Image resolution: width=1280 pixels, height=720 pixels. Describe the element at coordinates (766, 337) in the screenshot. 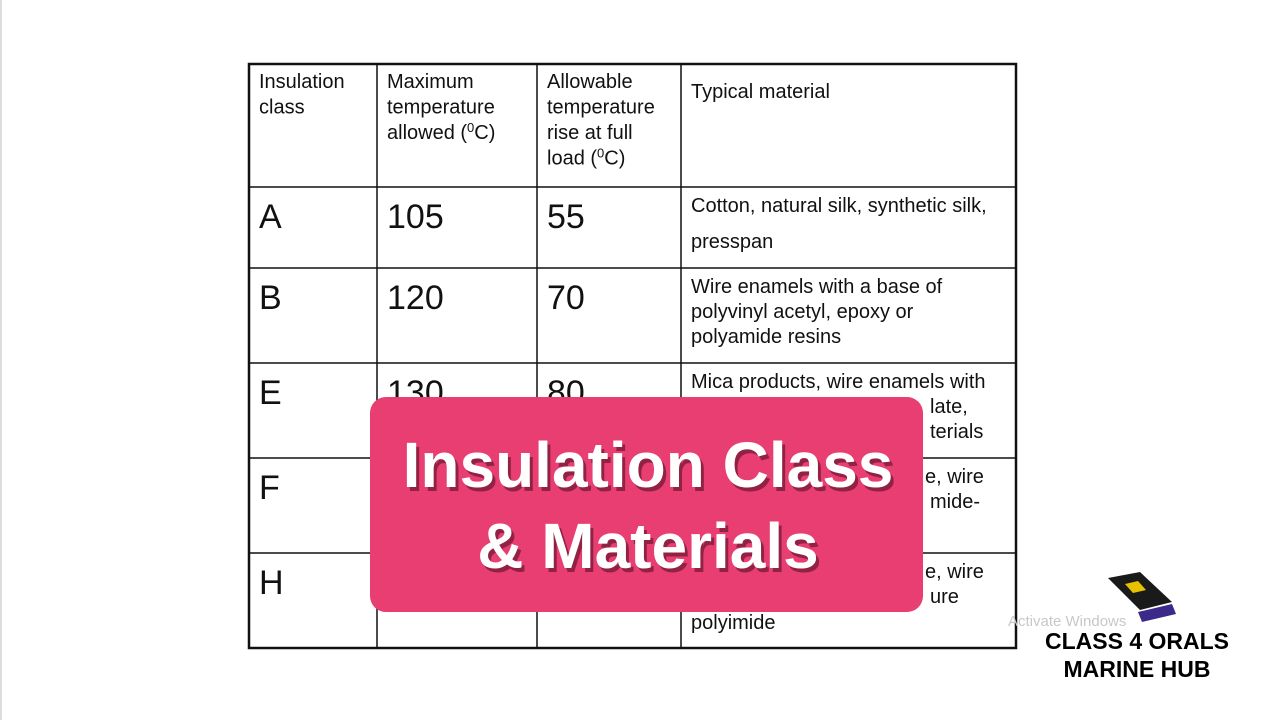

I see `material-text: polyamide resins` at that location.